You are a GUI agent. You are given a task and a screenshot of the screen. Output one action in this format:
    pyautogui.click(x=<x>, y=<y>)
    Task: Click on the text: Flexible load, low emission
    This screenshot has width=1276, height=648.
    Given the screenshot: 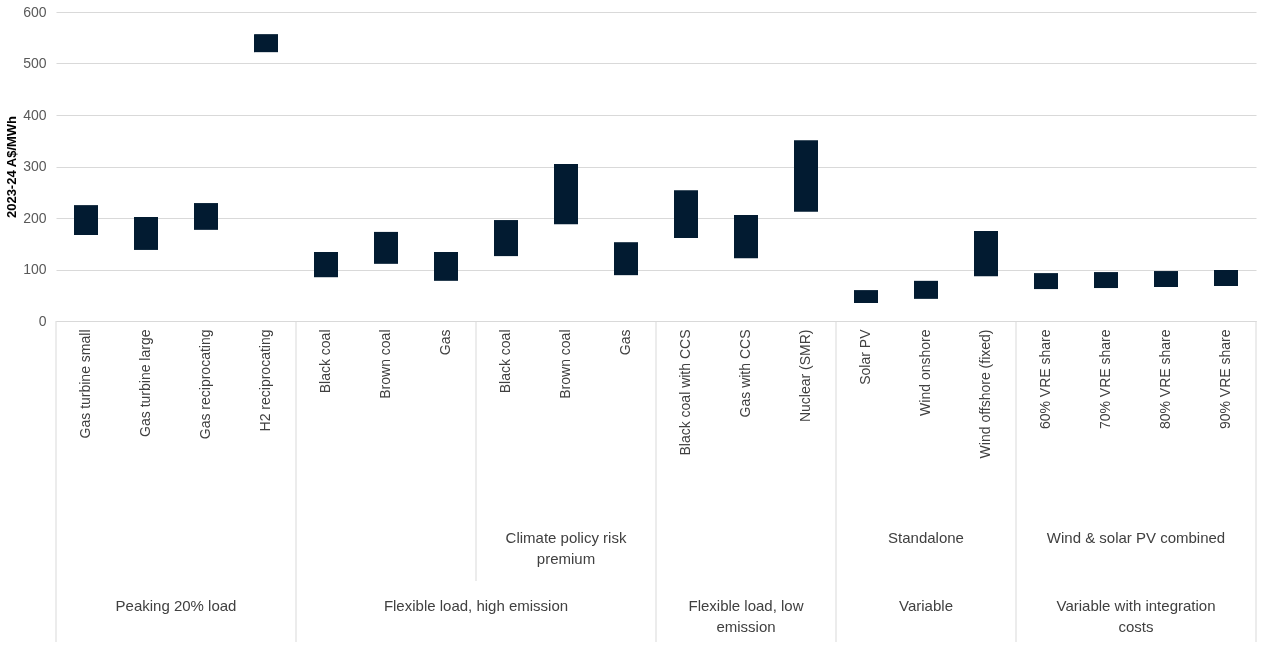 What is the action you would take?
    pyautogui.click(x=746, y=616)
    